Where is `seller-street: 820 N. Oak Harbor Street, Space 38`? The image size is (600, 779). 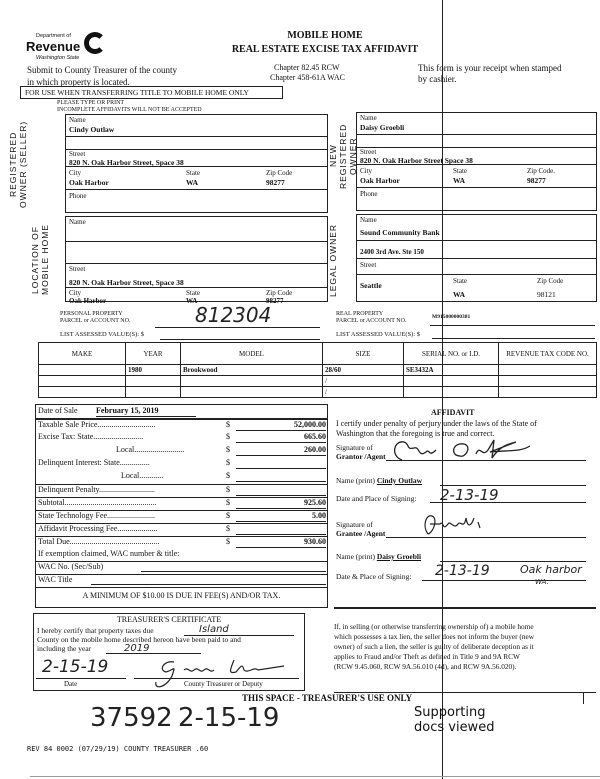 seller-street: 820 N. Oak Harbor Street, Space 38 is located at coordinates (126, 162).